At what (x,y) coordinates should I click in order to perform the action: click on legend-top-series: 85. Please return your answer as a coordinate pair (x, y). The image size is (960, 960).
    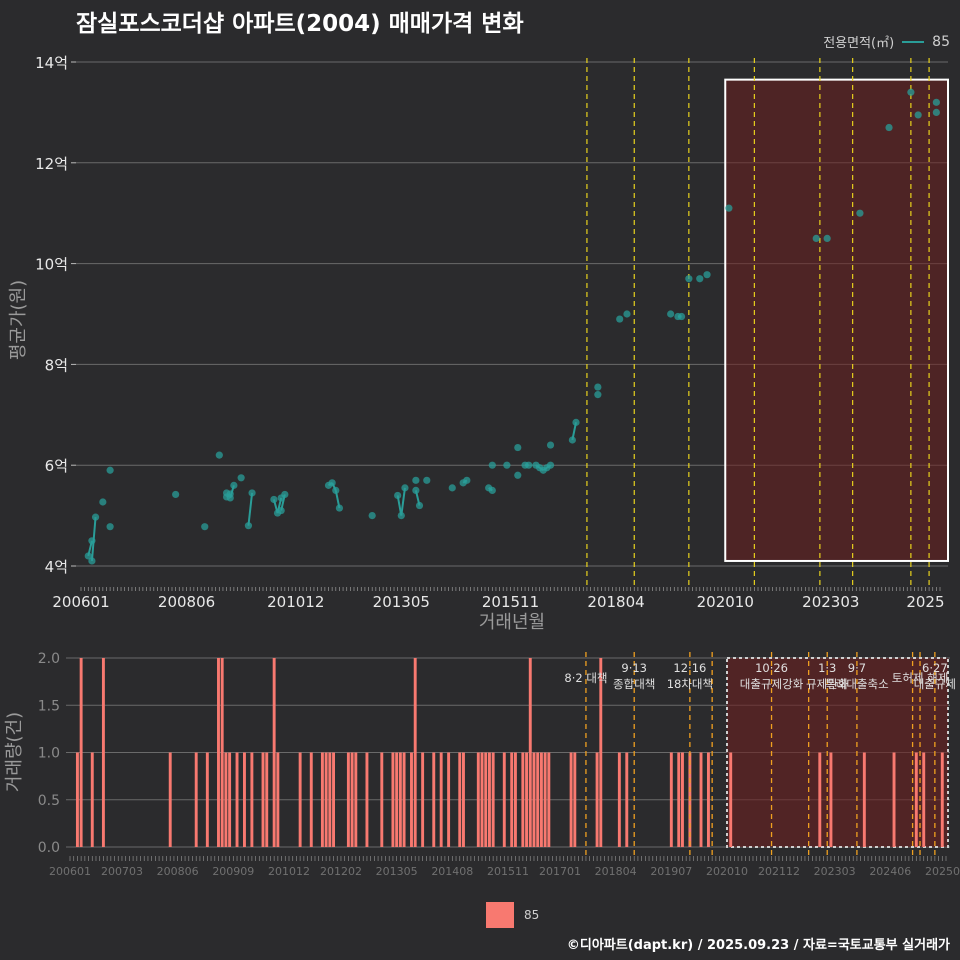
    Looking at the image, I should click on (941, 41).